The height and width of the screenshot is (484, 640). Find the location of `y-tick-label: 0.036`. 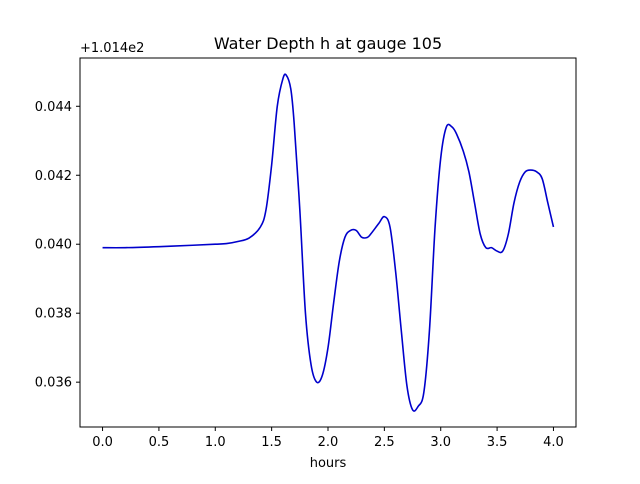

y-tick-label: 0.036 is located at coordinates (53, 383).